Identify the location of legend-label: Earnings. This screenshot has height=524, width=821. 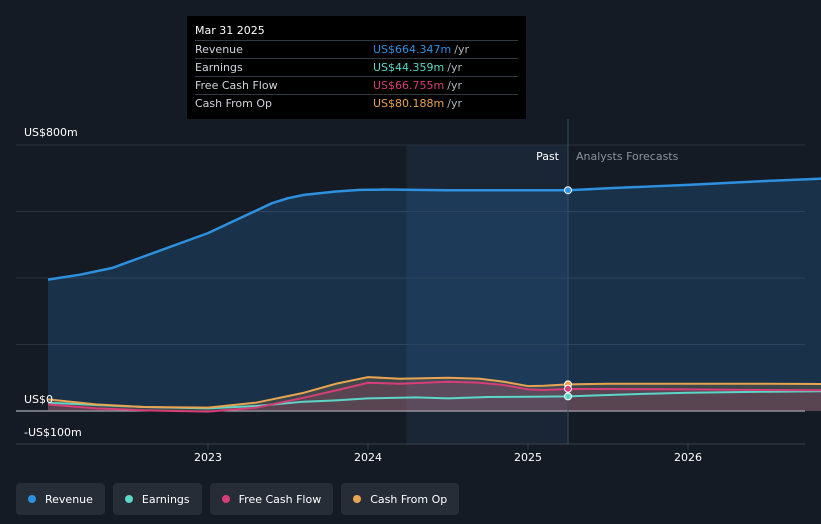
(165, 499).